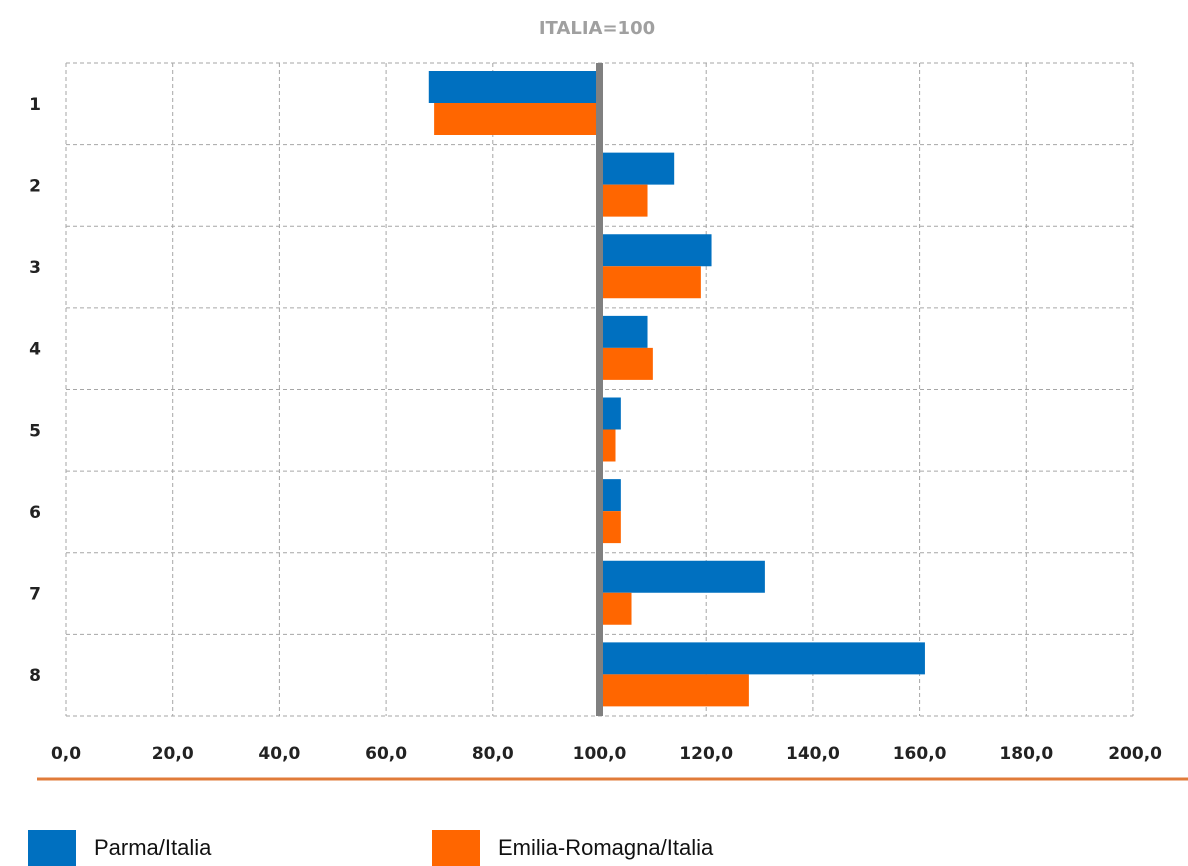  Describe the element at coordinates (35, 676) in the screenshot. I see `category-label: 8` at that location.